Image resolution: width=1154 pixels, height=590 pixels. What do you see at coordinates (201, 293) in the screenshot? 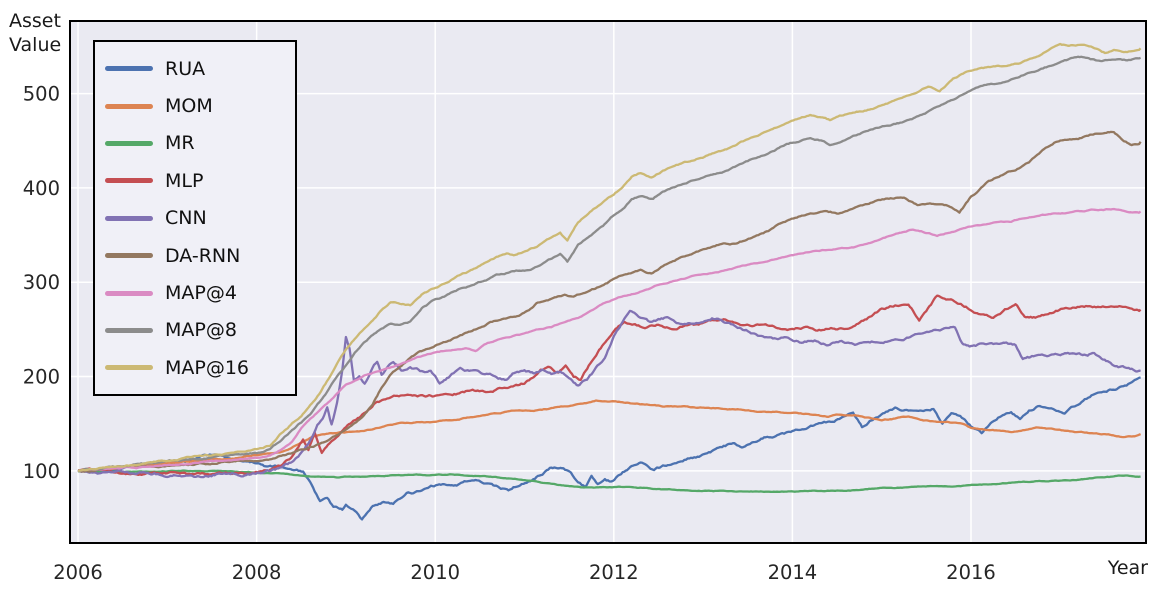
I see `legend-label-MAP@4: MAP@4` at bounding box center [201, 293].